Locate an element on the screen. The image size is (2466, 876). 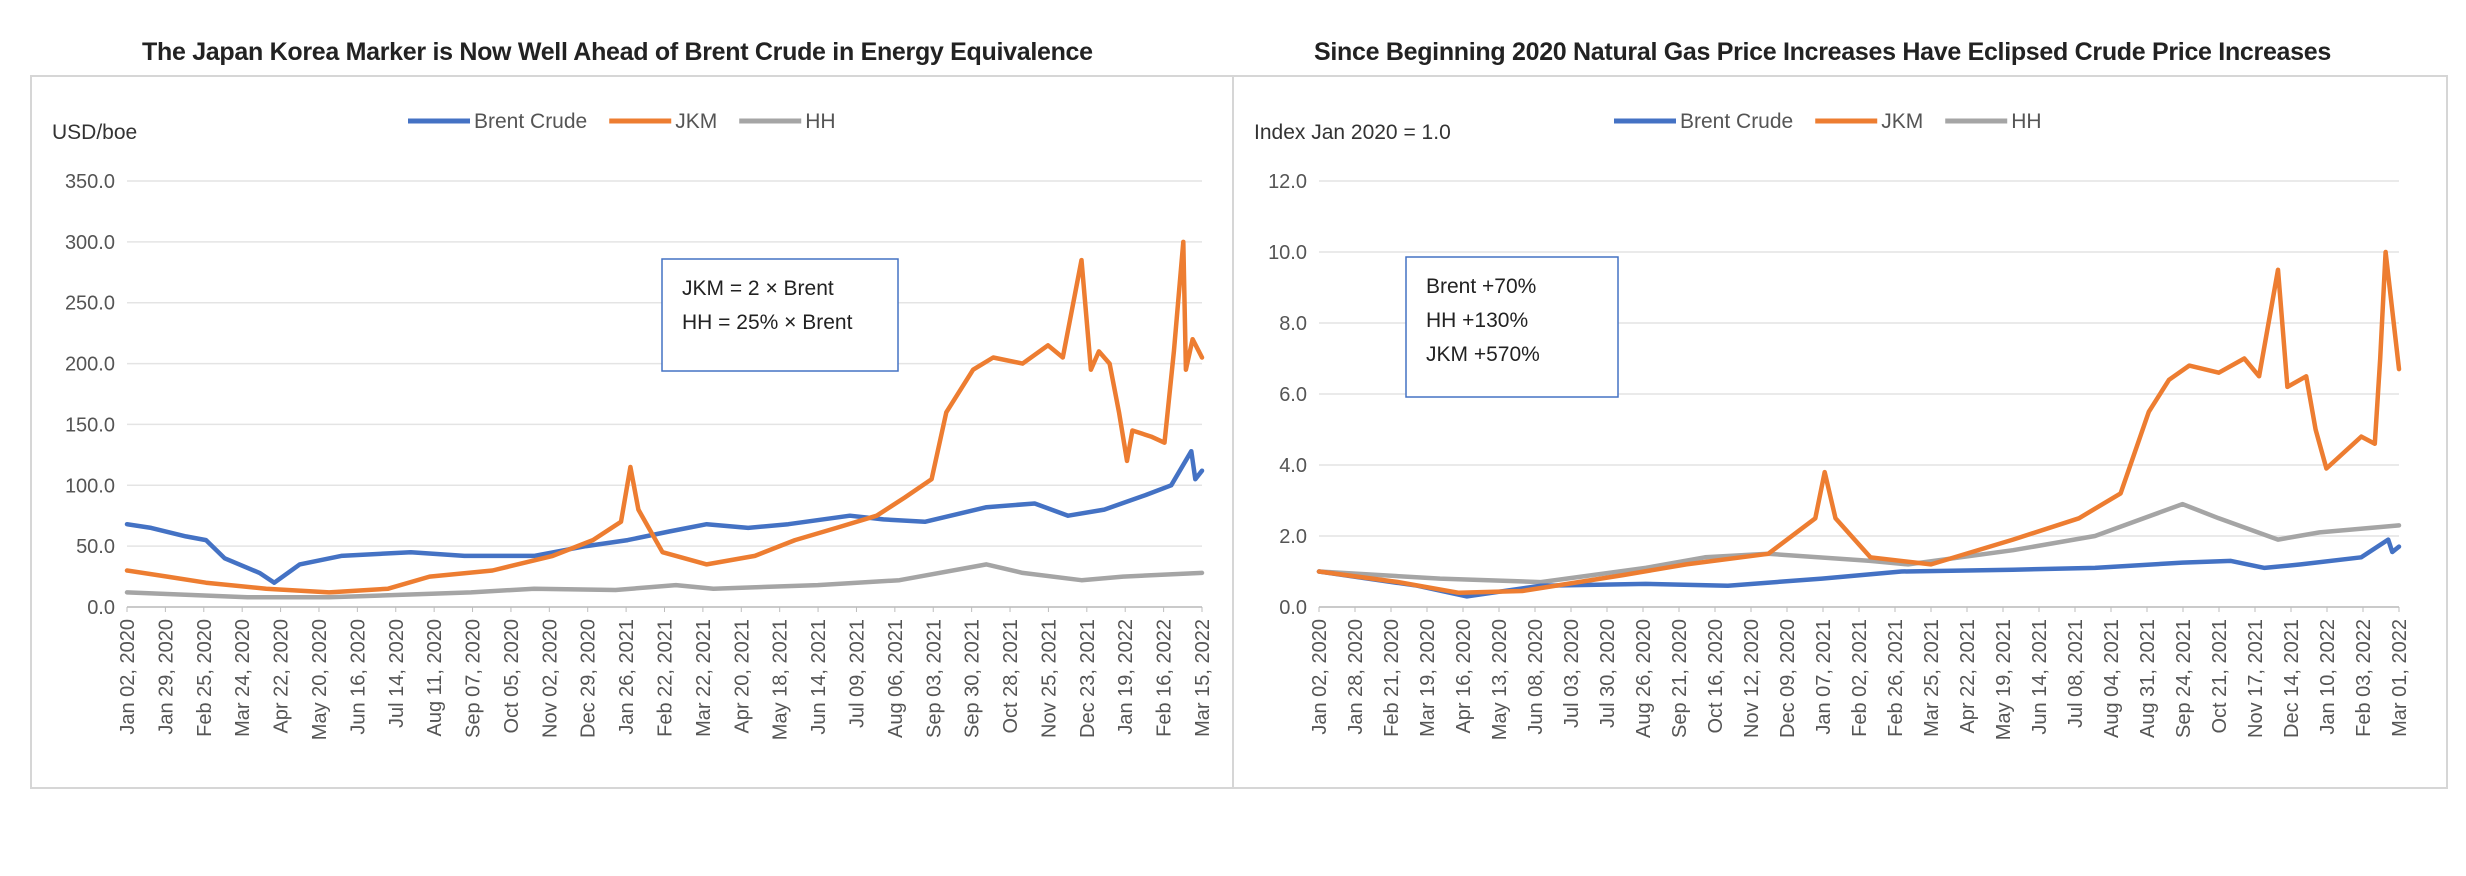
x-tick-label: Mar 22, 2021 is located at coordinates (704, 678).